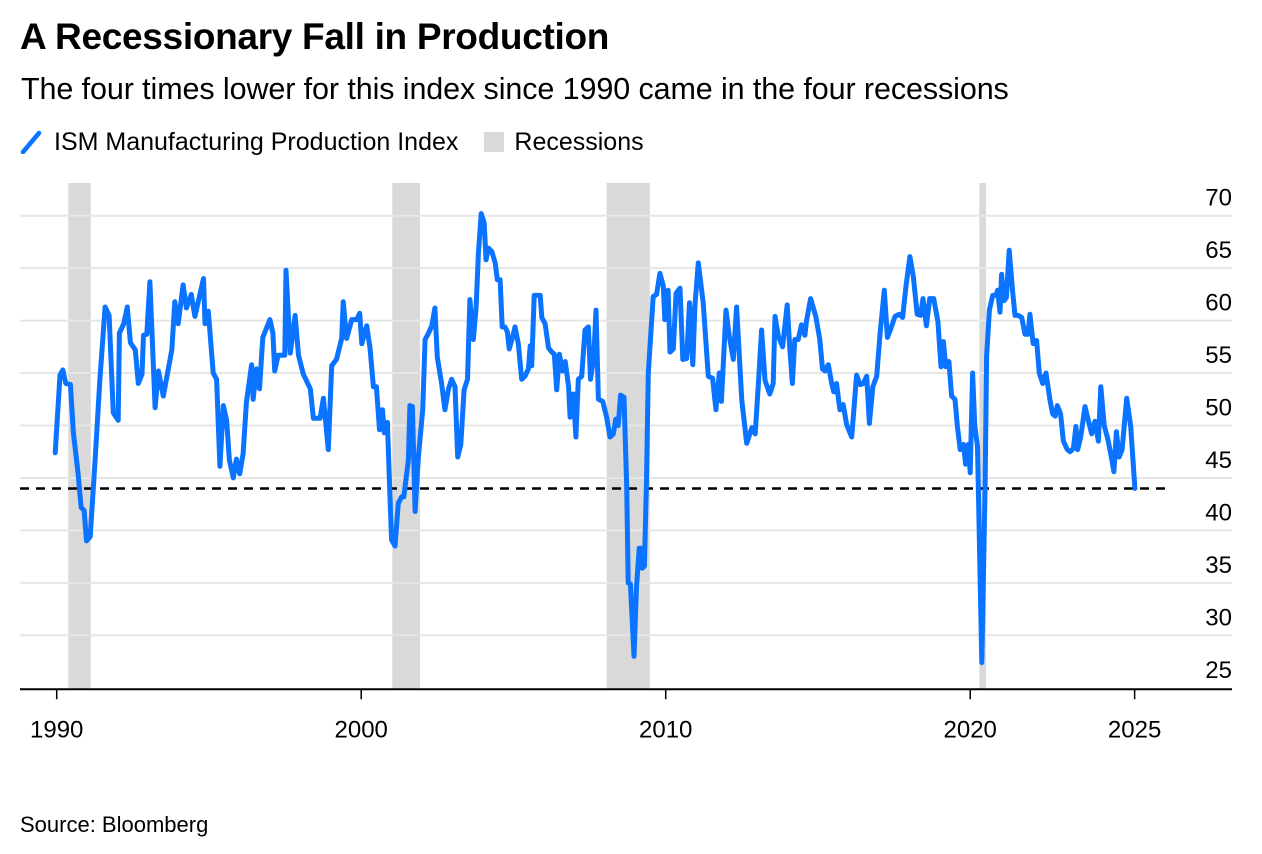 This screenshot has height=854, width=1262. I want to click on box-icon, so click(494, 142).